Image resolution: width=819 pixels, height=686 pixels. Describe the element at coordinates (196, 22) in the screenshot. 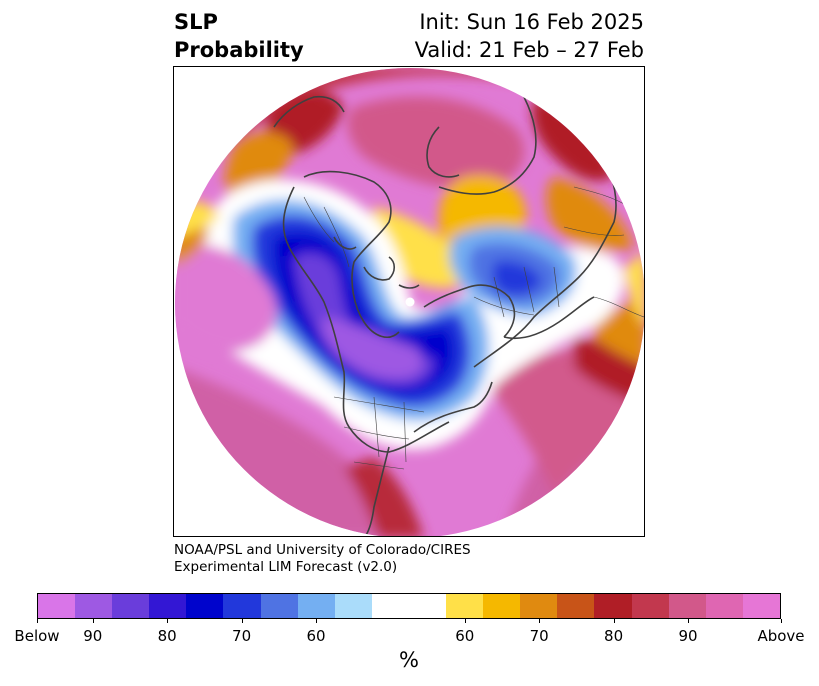

I see `title-line-1: SLP` at that location.